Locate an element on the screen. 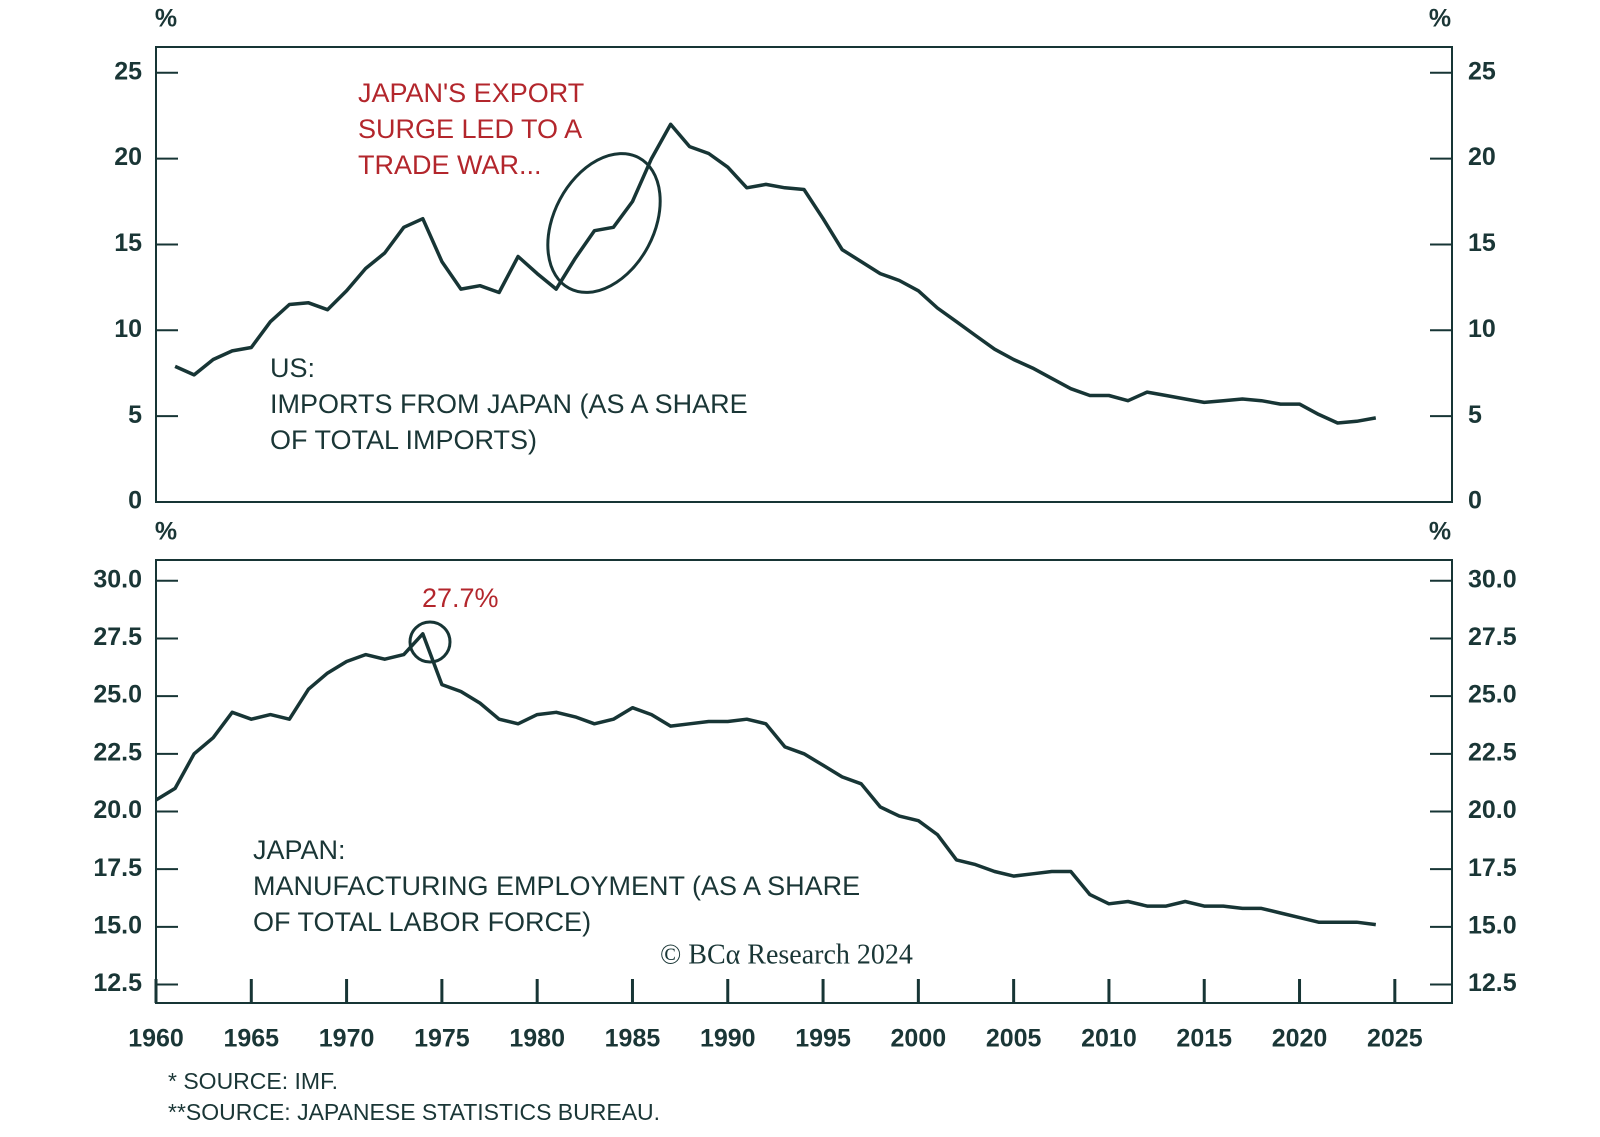  x-tick-label: 1960 is located at coordinates (156, 1039).